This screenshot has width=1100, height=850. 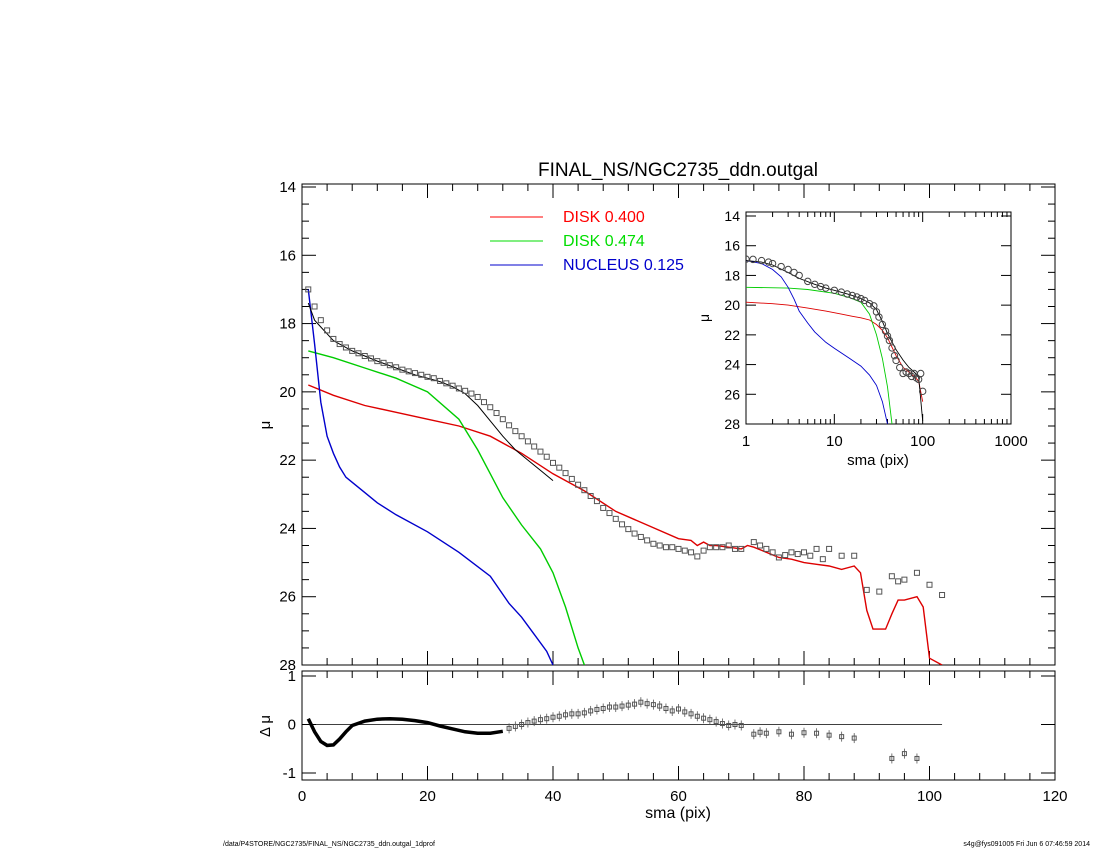 What do you see at coordinates (287, 187) in the screenshot?
I see `main-y-tick-label: 14` at bounding box center [287, 187].